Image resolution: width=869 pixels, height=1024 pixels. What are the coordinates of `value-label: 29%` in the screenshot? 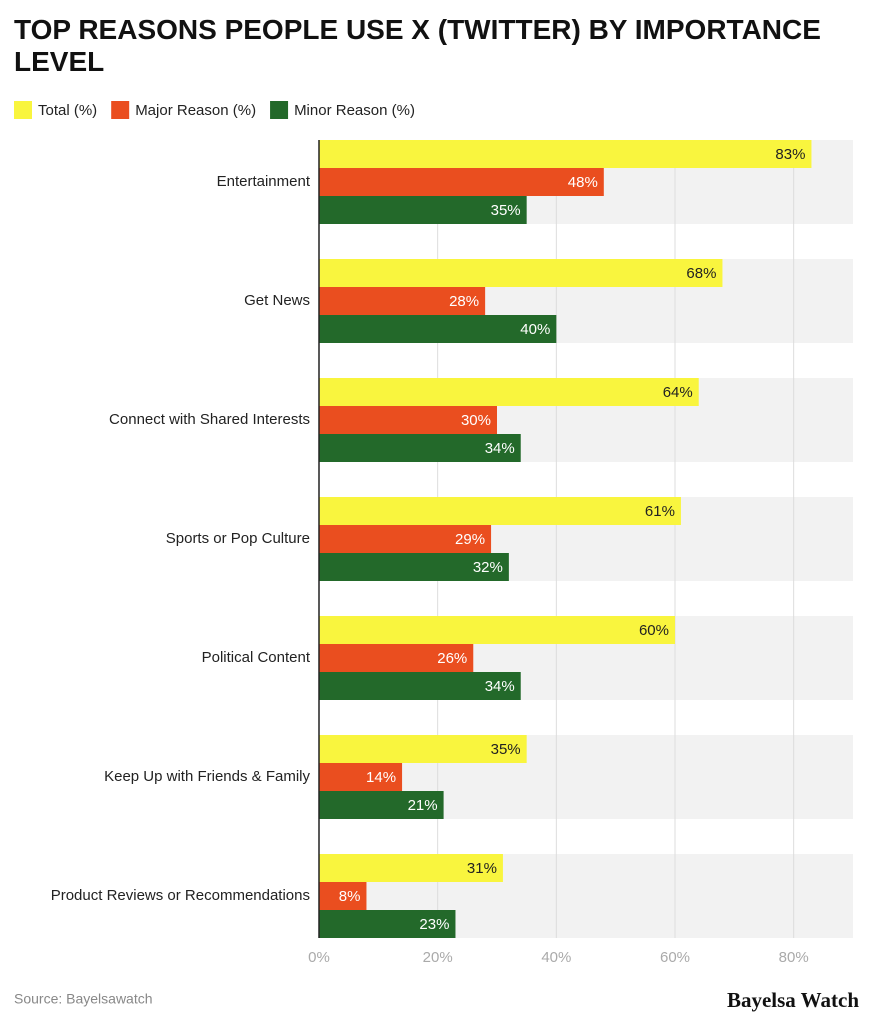 It's located at (470, 539).